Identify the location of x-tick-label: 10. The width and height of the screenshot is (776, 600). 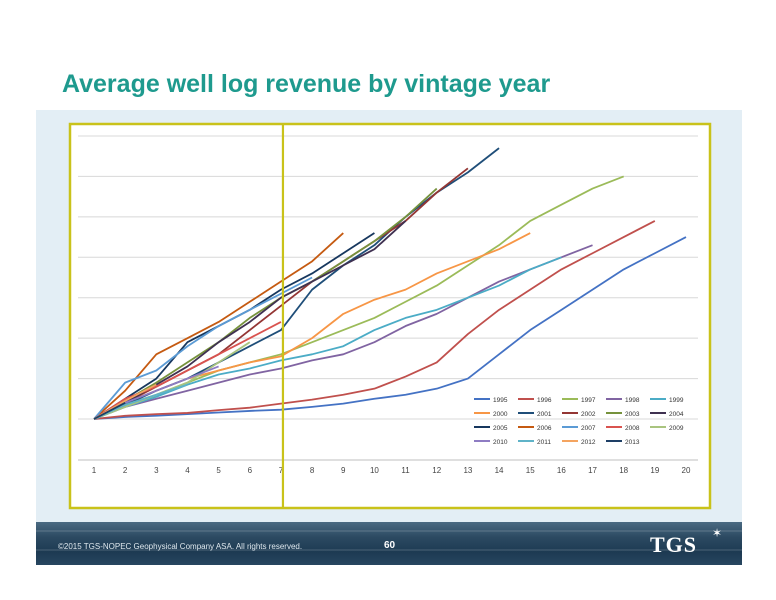
(374, 470).